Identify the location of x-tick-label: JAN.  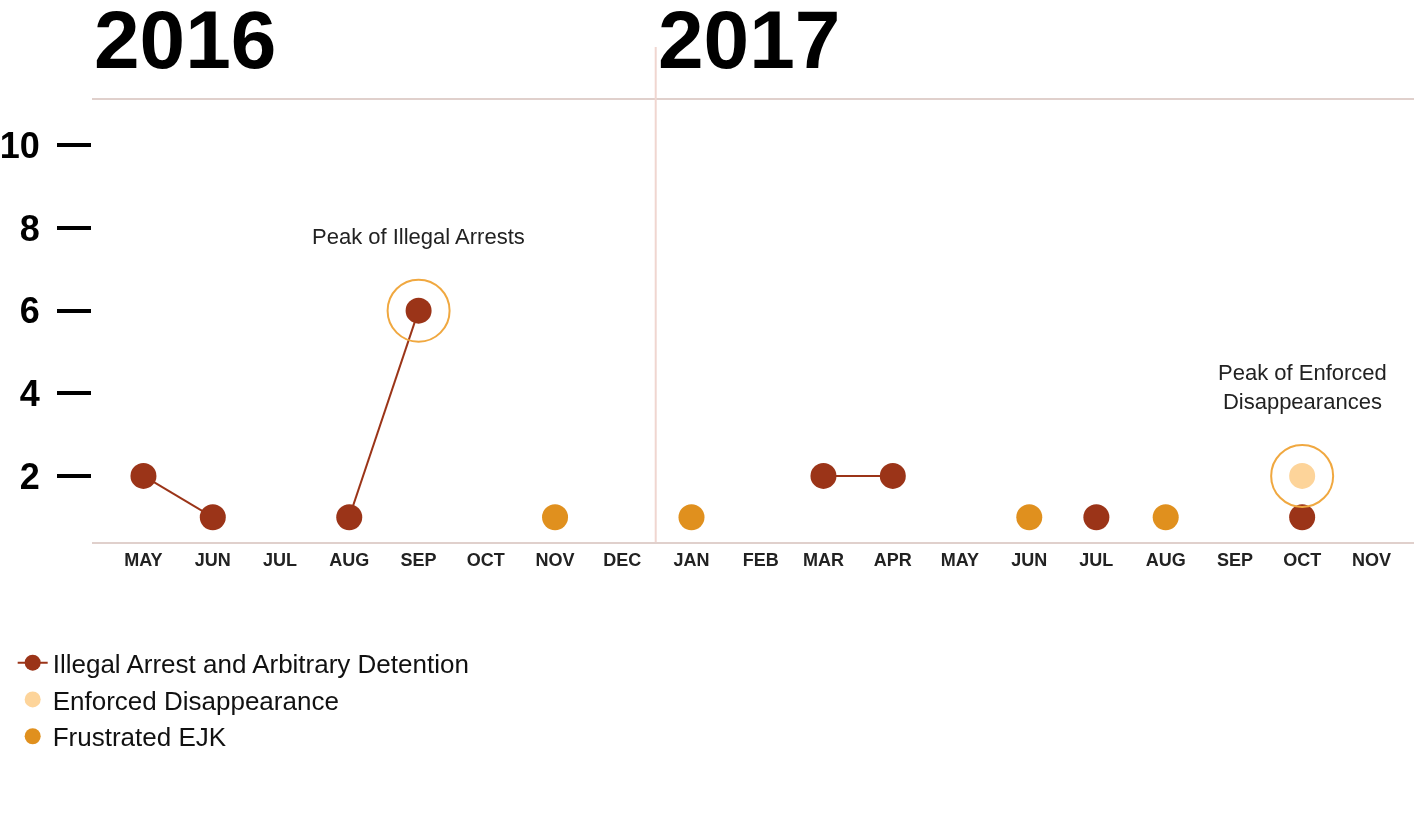
(691, 559).